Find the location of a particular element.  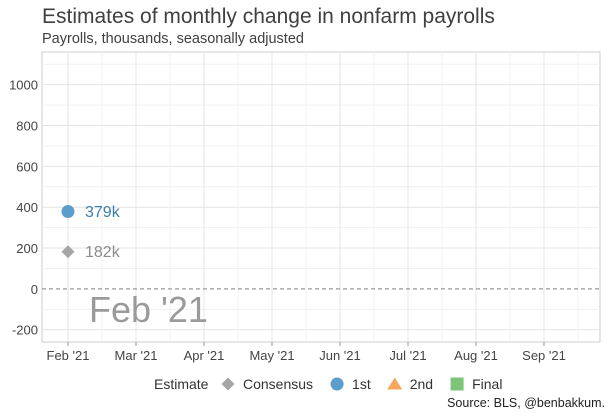

legend-marker-final is located at coordinates (457, 384).